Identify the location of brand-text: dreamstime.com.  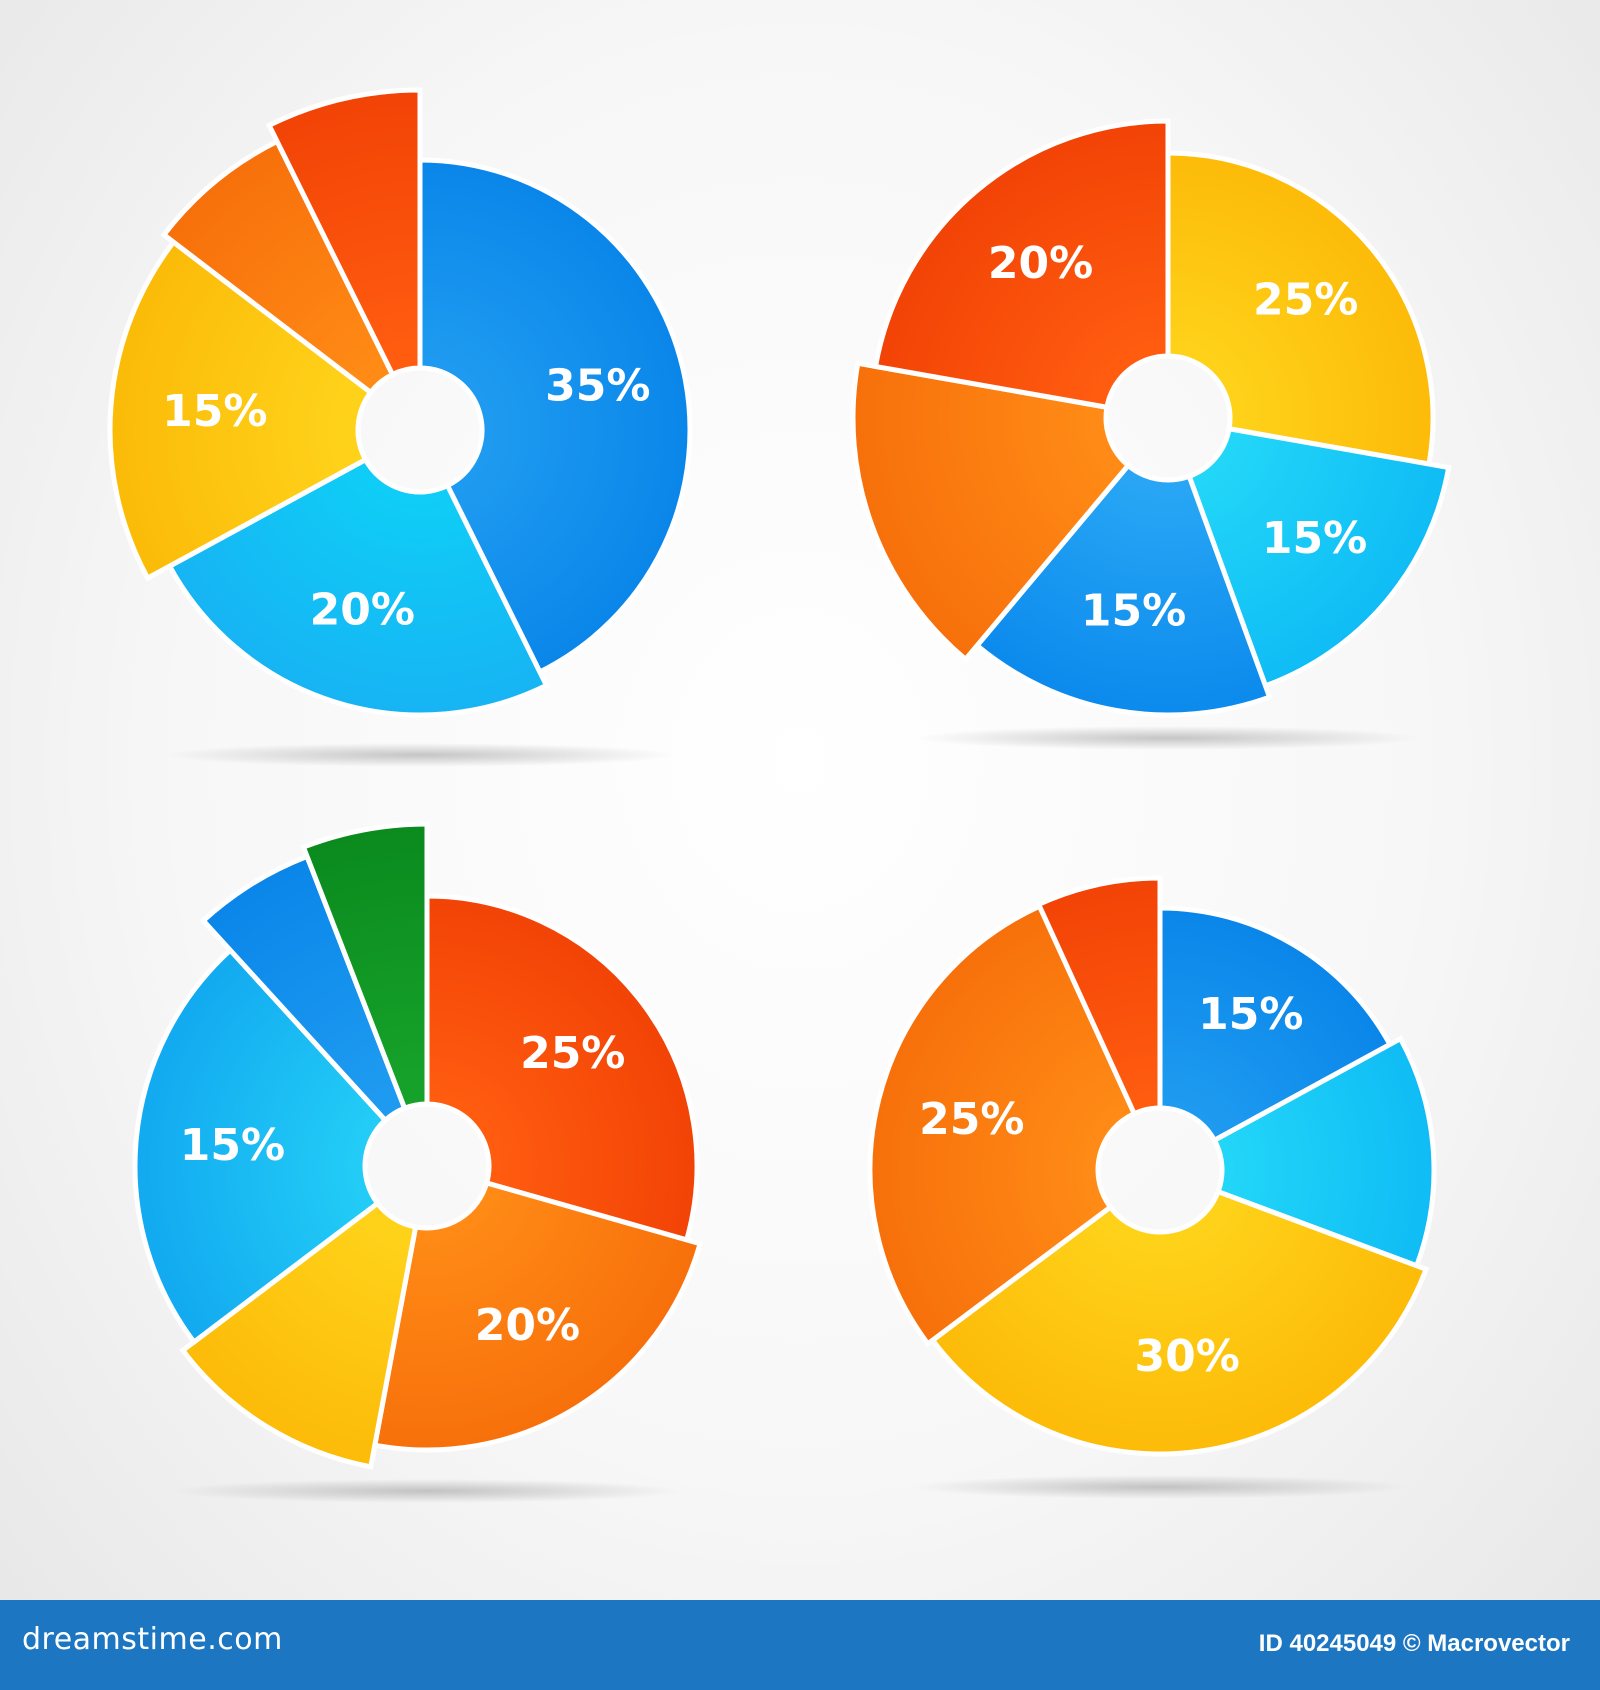
(152, 1639).